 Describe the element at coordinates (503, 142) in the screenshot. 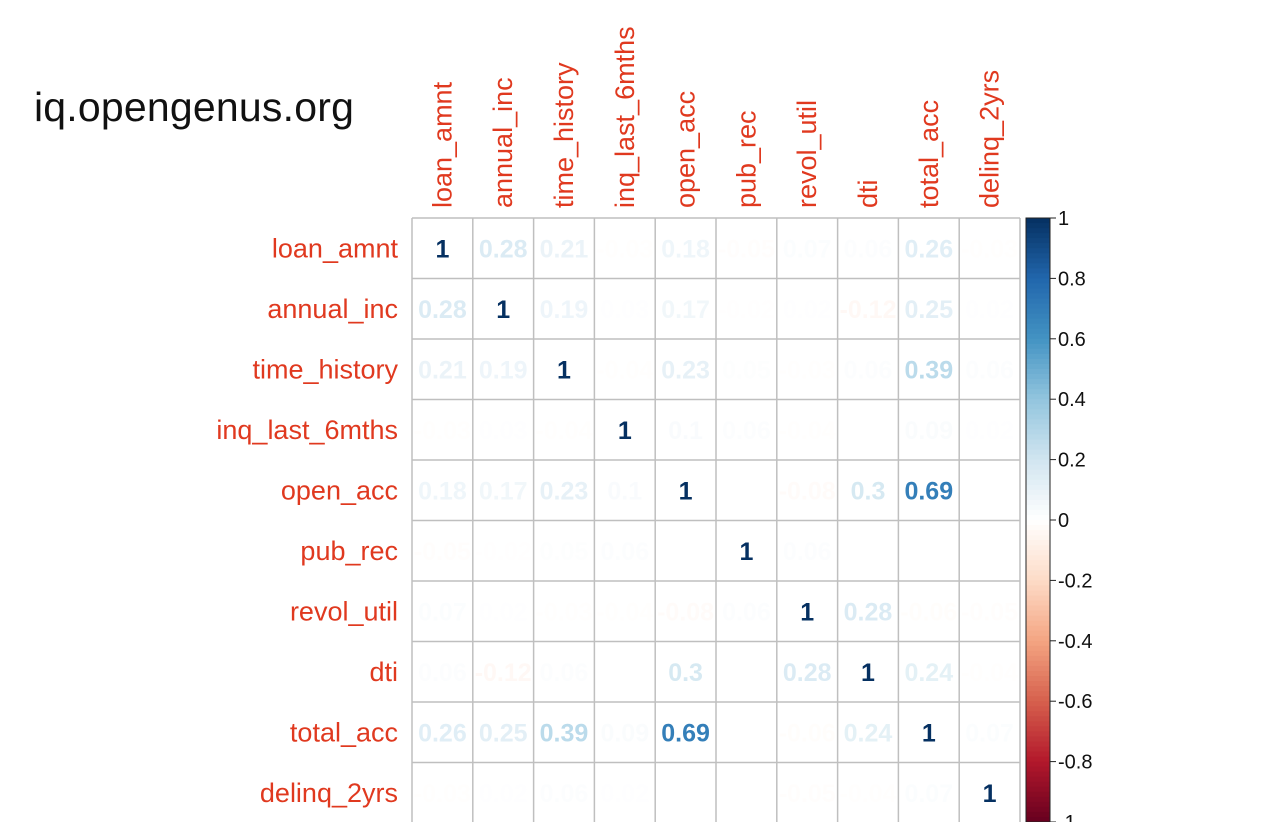

I see `column-label: annual_inc` at that location.